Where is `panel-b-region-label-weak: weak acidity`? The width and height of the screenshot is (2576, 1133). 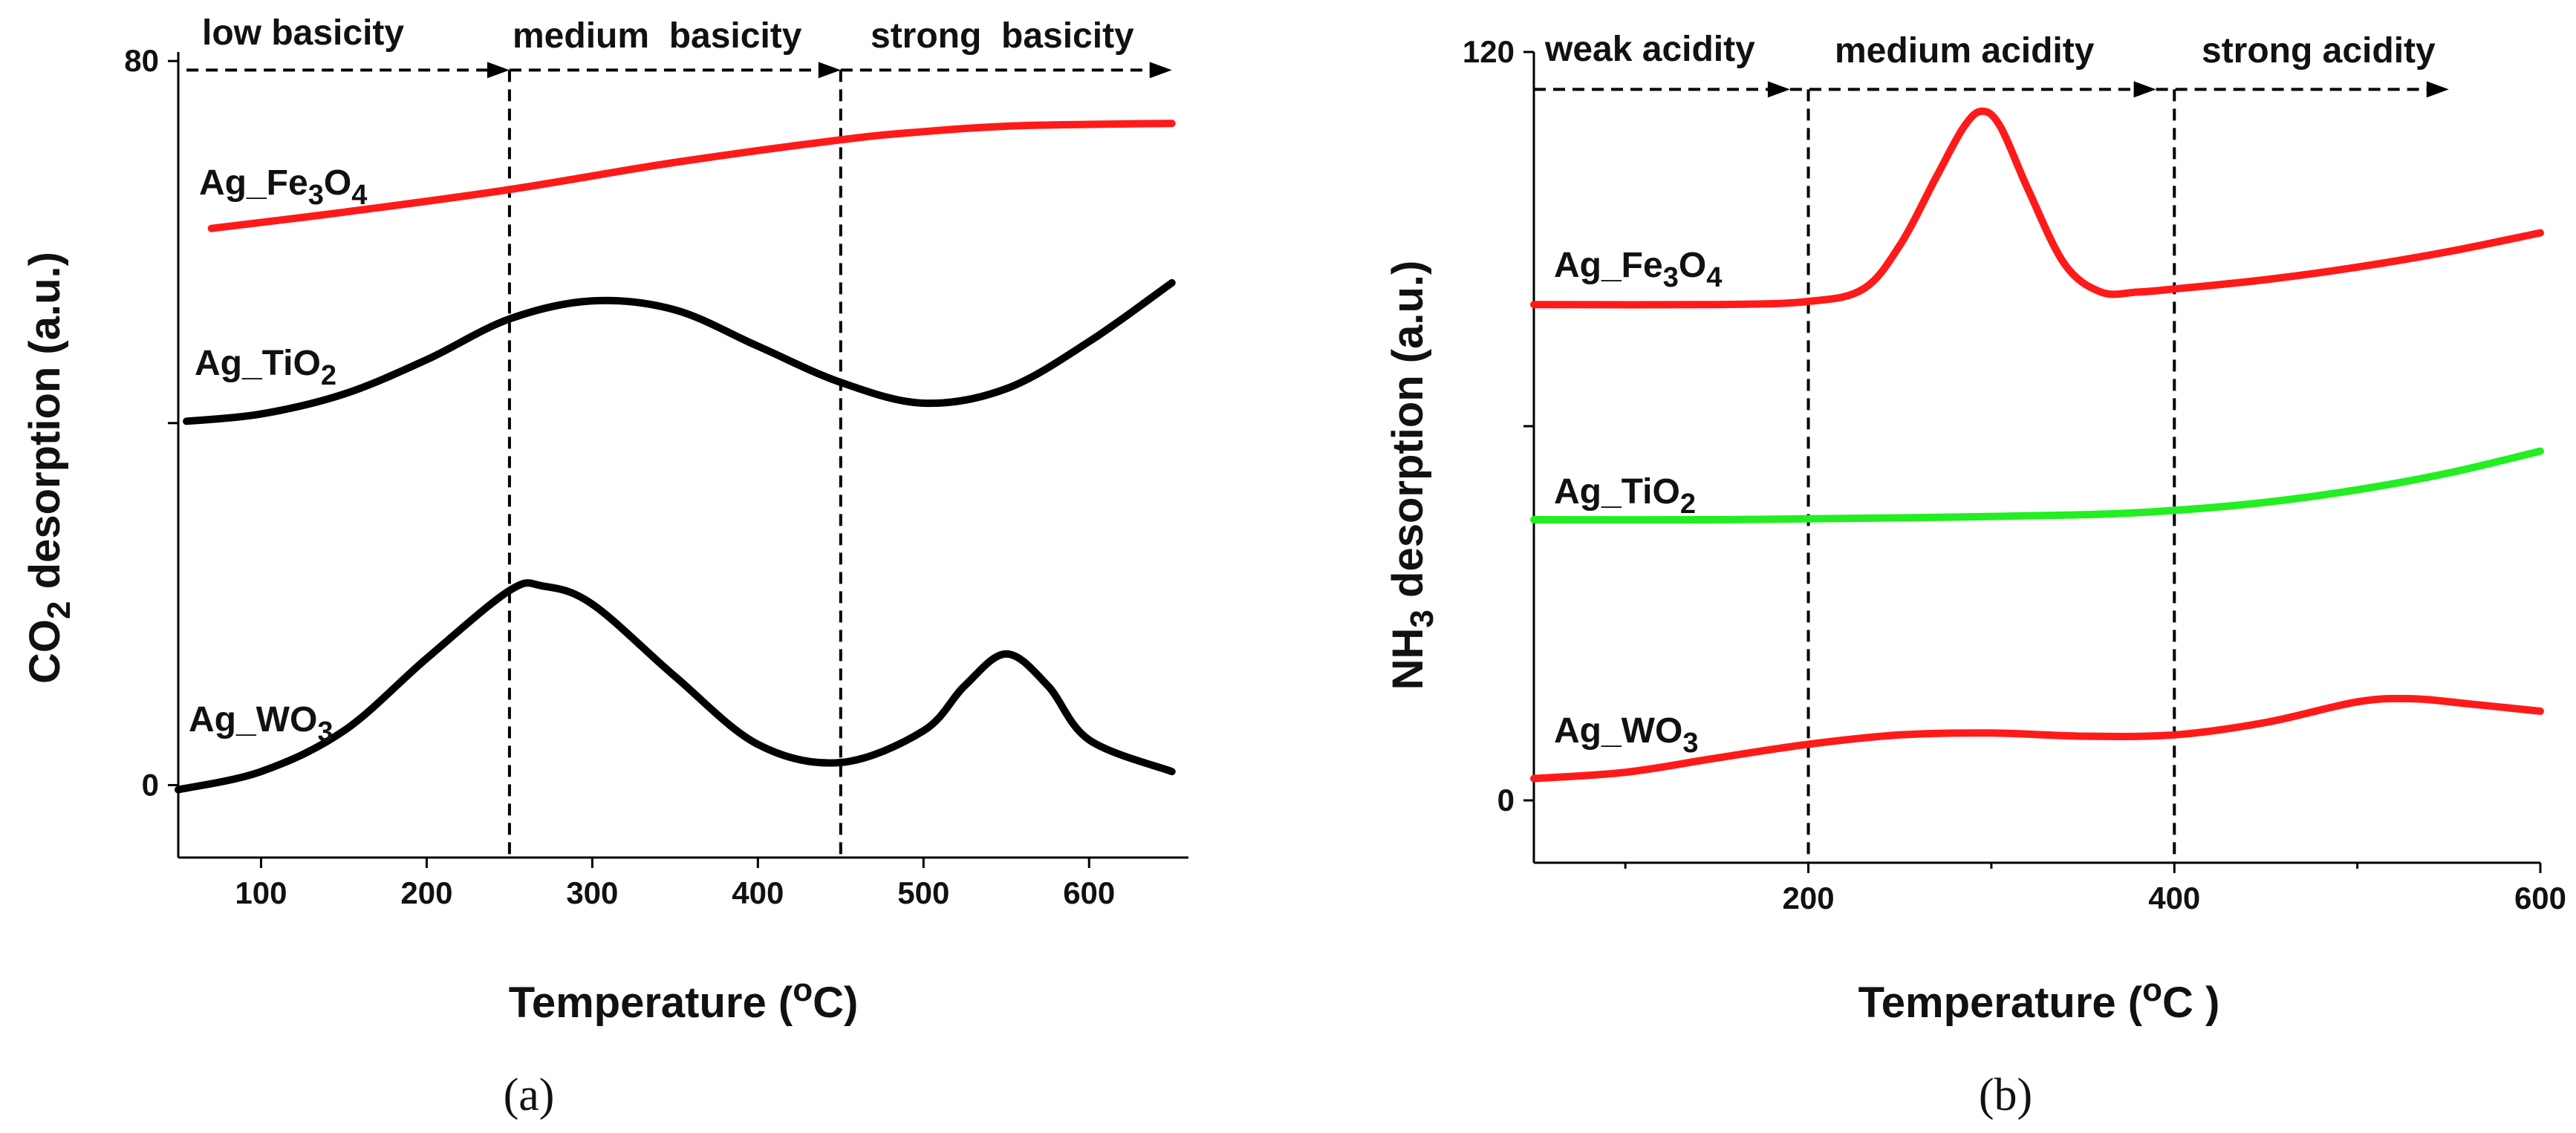 panel-b-region-label-weak: weak acidity is located at coordinates (1650, 49).